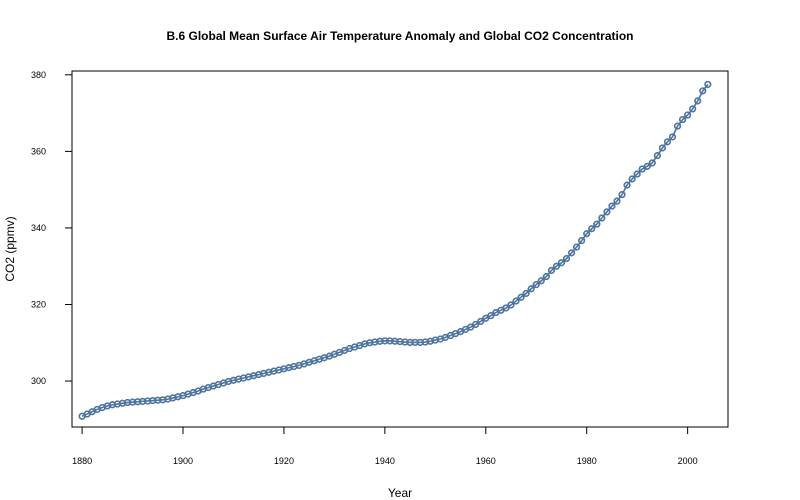 The height and width of the screenshot is (500, 800). I want to click on x-axis: 1880 1900 1920 1940 1960 1980 2000, so click(385, 446).